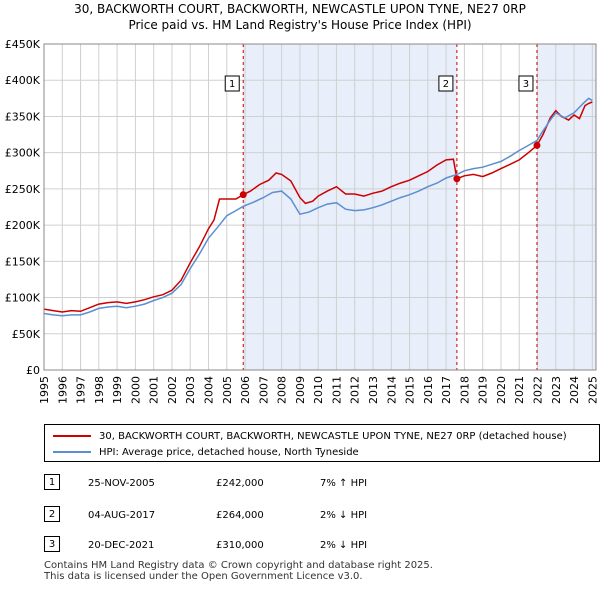  I want to click on x-tick-label: 2010, so click(318, 390).